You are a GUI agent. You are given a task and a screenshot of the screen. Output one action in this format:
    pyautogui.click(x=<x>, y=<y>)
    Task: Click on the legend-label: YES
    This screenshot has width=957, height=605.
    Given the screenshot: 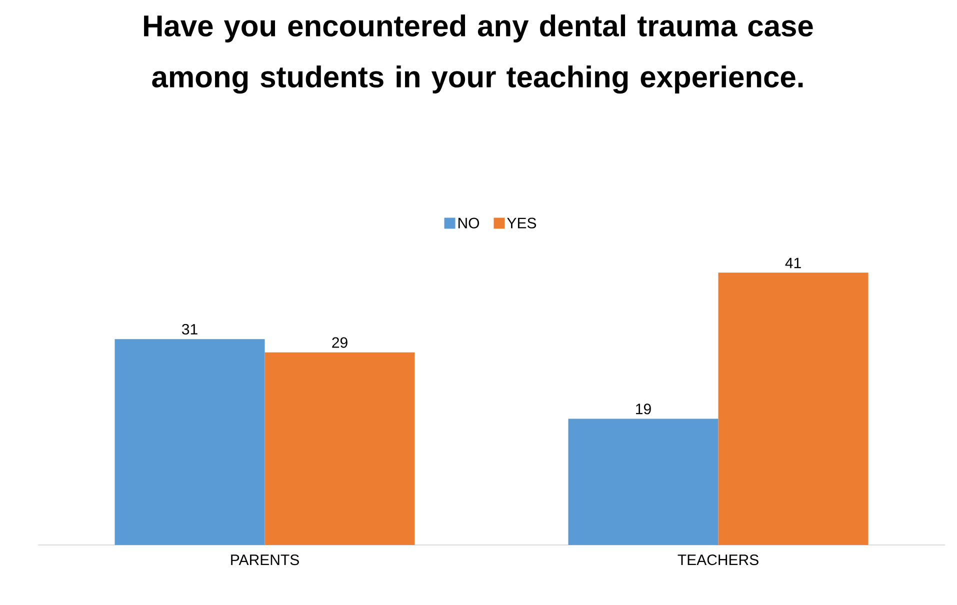 What is the action you would take?
    pyautogui.click(x=521, y=223)
    